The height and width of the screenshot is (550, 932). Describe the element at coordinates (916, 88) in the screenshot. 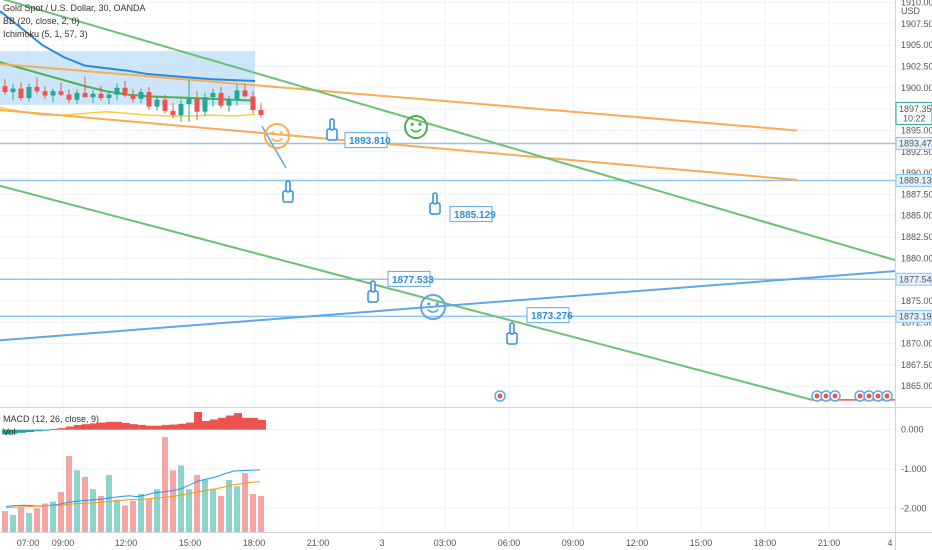

I see `price-axis-tick: 1900.000` at that location.